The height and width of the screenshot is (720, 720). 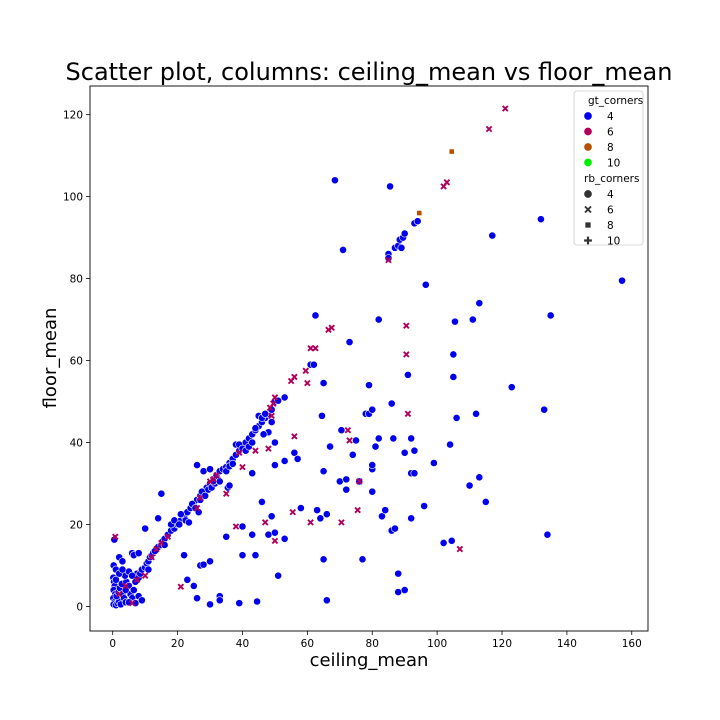 I want to click on legend-hue-label: 4, so click(x=610, y=117).